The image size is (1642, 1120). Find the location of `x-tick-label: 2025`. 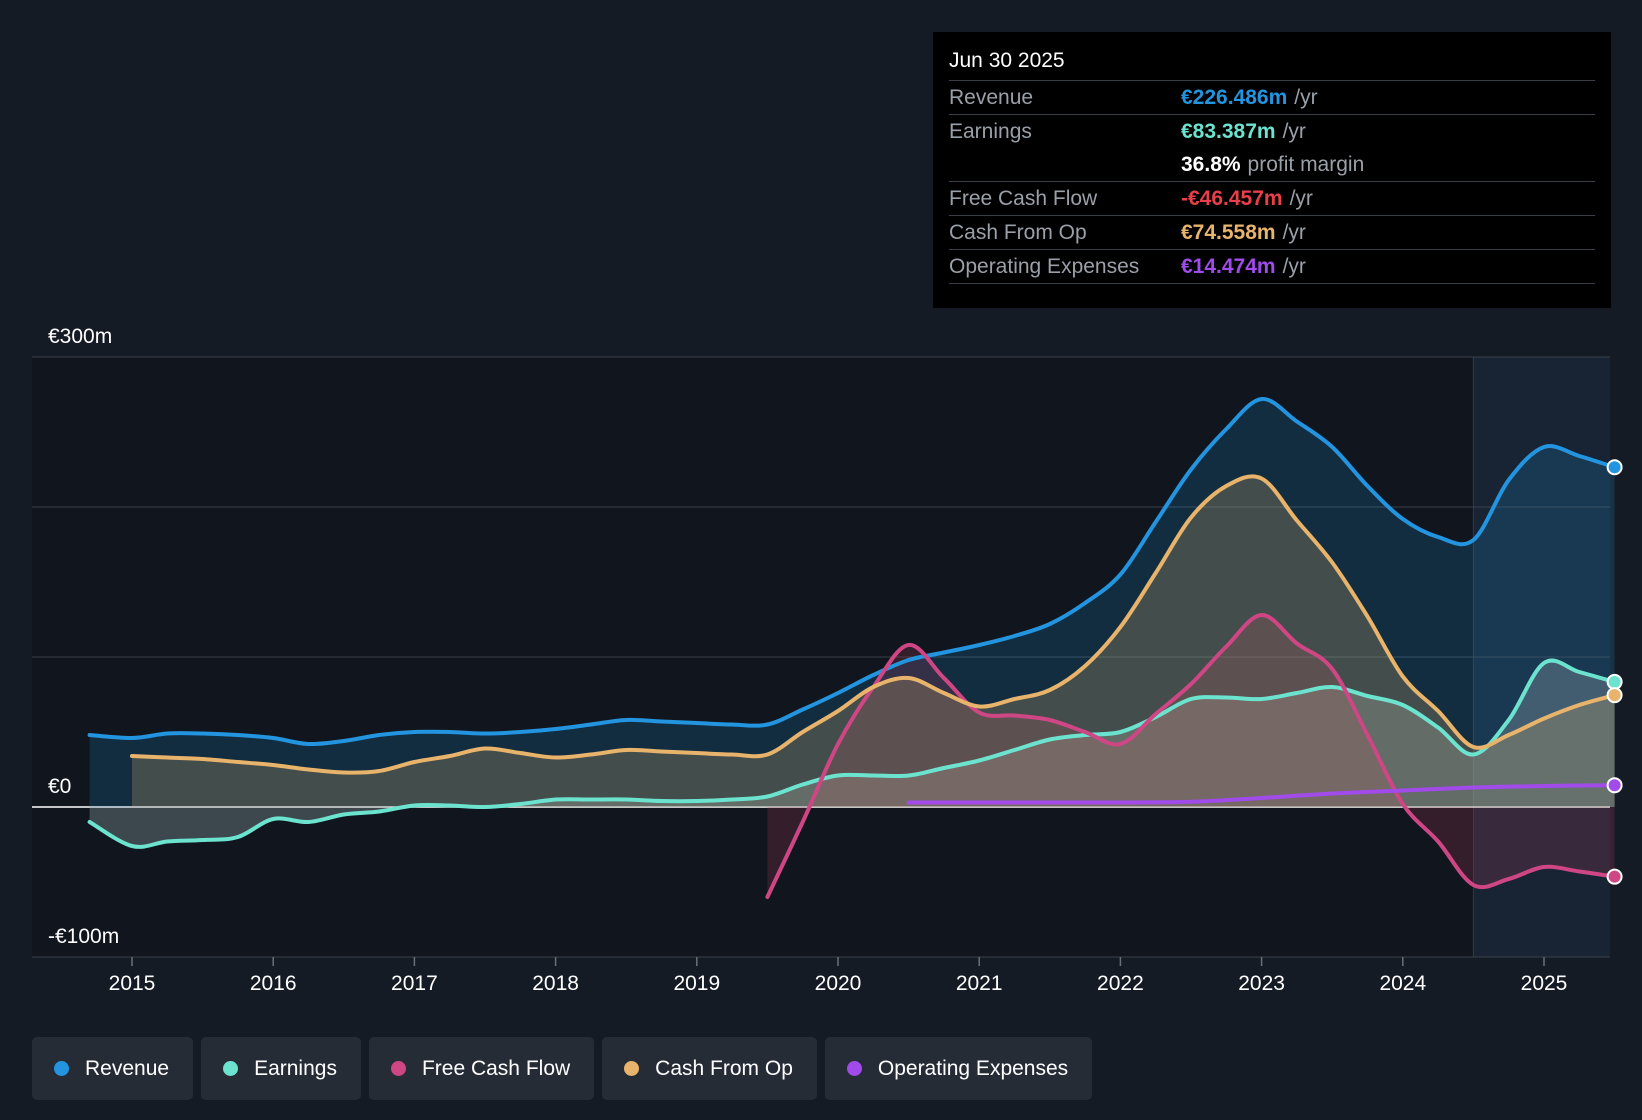

x-tick-label: 2025 is located at coordinates (1544, 983).